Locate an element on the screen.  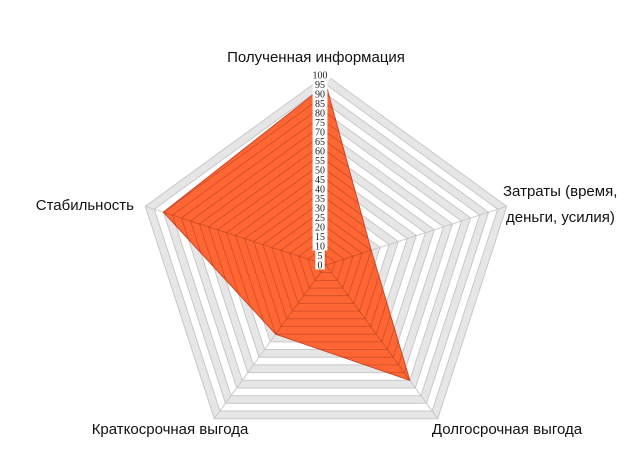
tick-label: 50 is located at coordinates (320, 171).